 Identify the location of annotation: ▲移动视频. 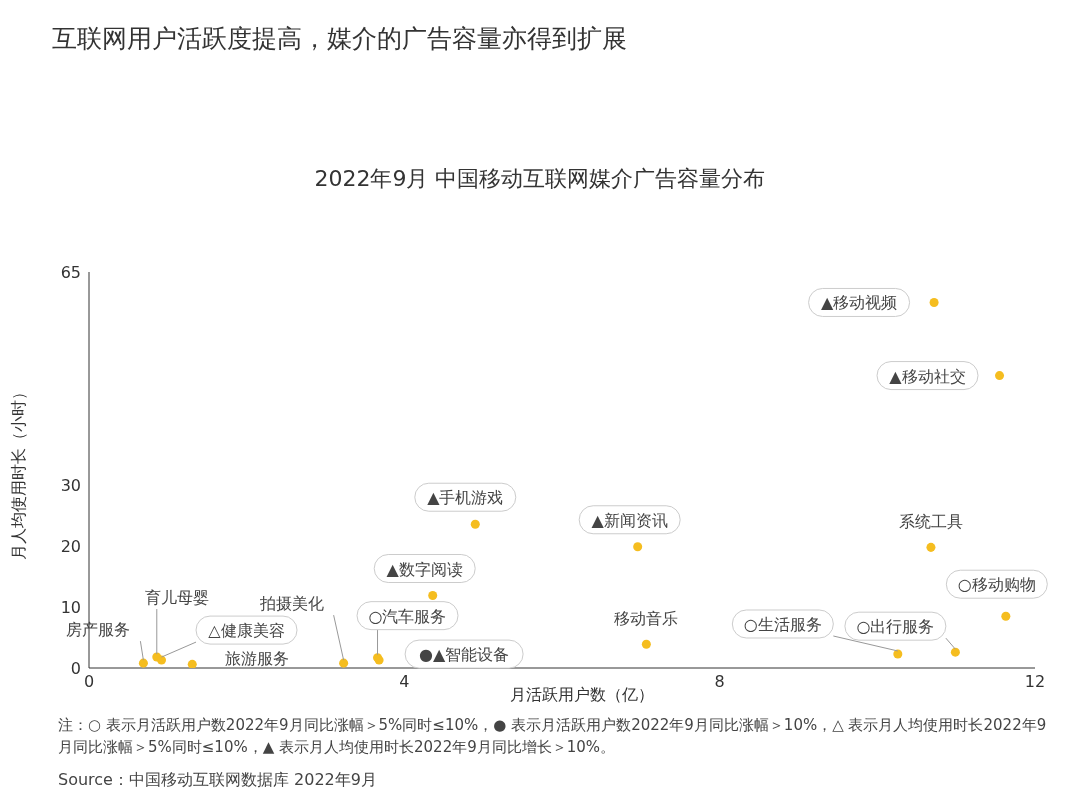
(859, 303).